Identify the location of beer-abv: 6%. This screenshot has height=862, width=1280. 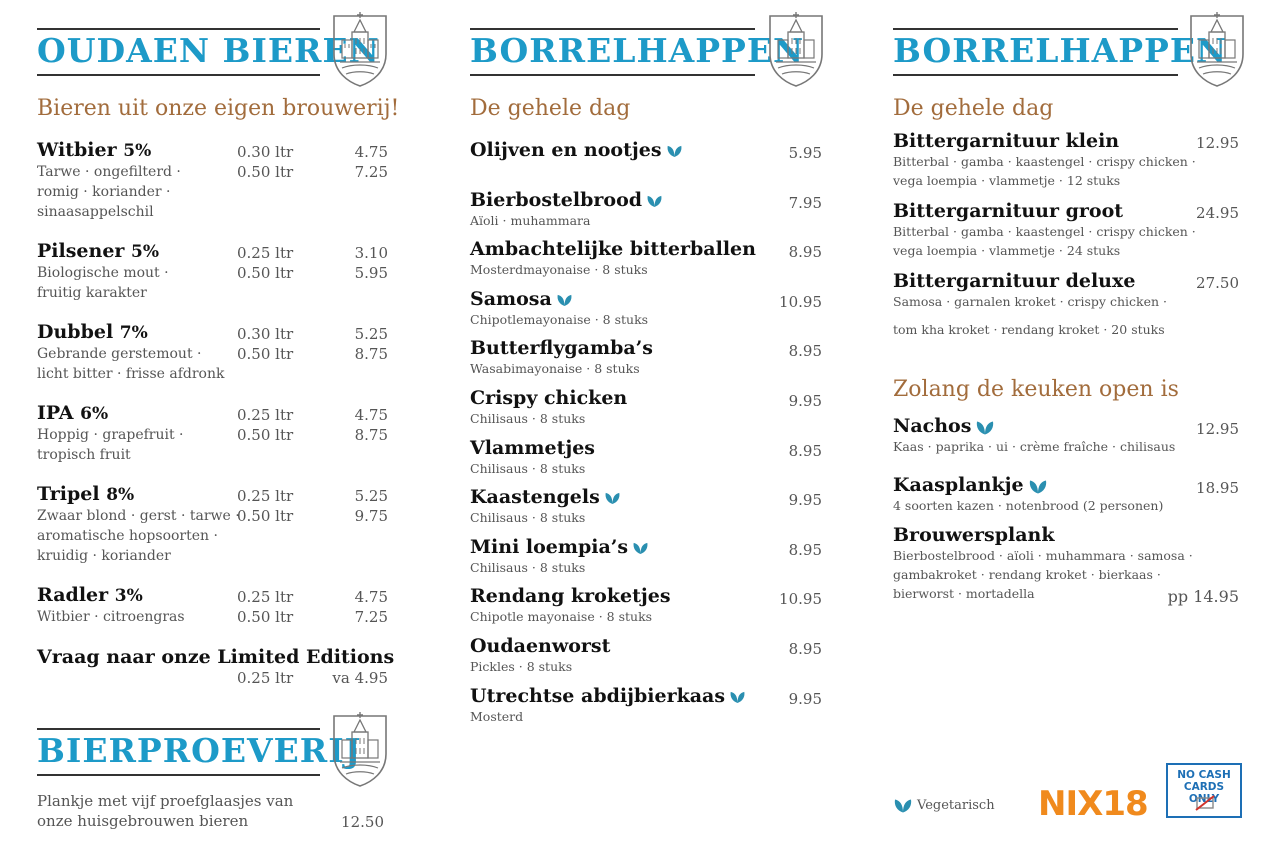
(94, 414).